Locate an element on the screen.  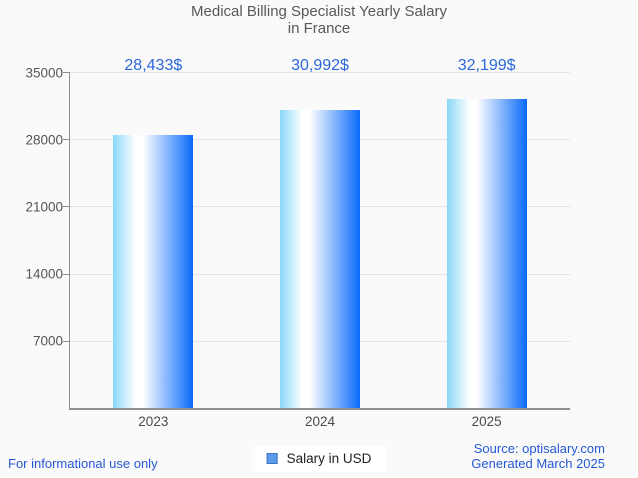
source-link: Source: optisalary.com is located at coordinates (539, 448).